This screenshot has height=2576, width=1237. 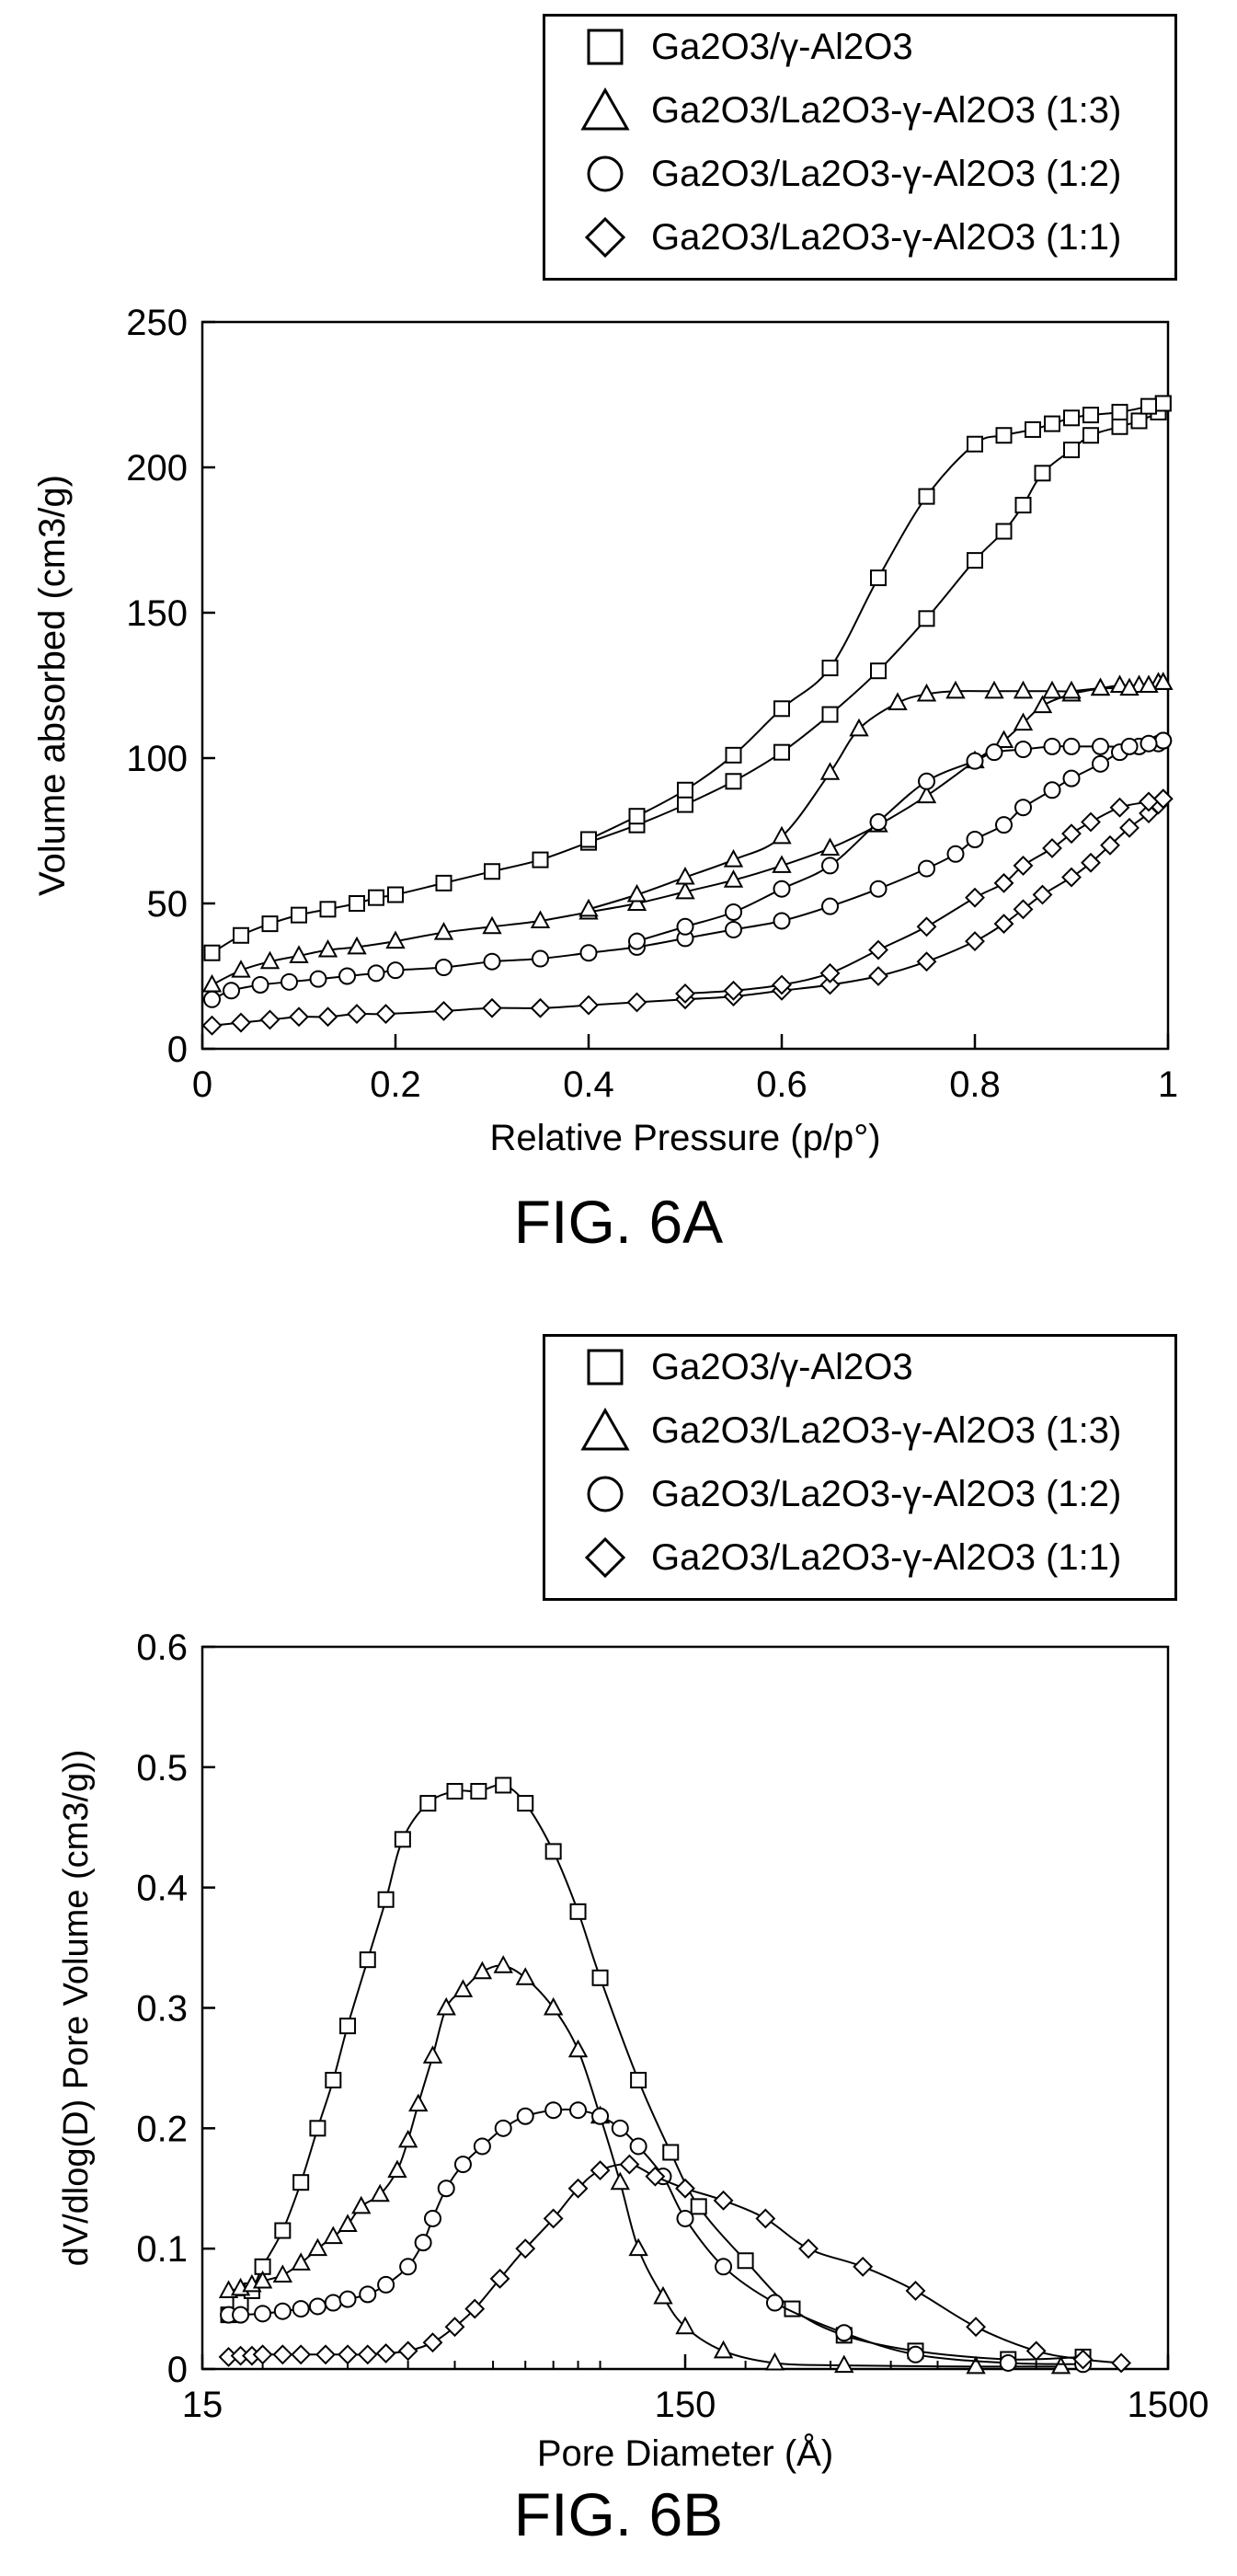 What do you see at coordinates (157, 759) in the screenshot?
I see `y-tick-label: 100` at bounding box center [157, 759].